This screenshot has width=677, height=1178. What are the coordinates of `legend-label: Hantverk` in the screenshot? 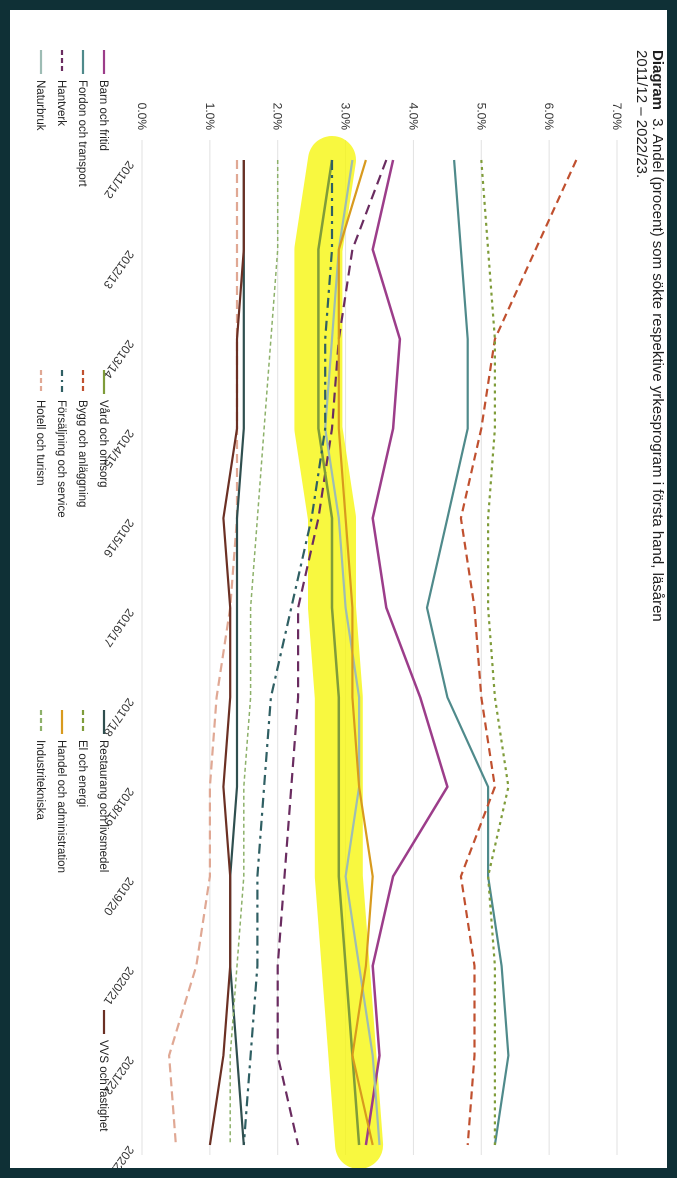 It's located at (61, 103).